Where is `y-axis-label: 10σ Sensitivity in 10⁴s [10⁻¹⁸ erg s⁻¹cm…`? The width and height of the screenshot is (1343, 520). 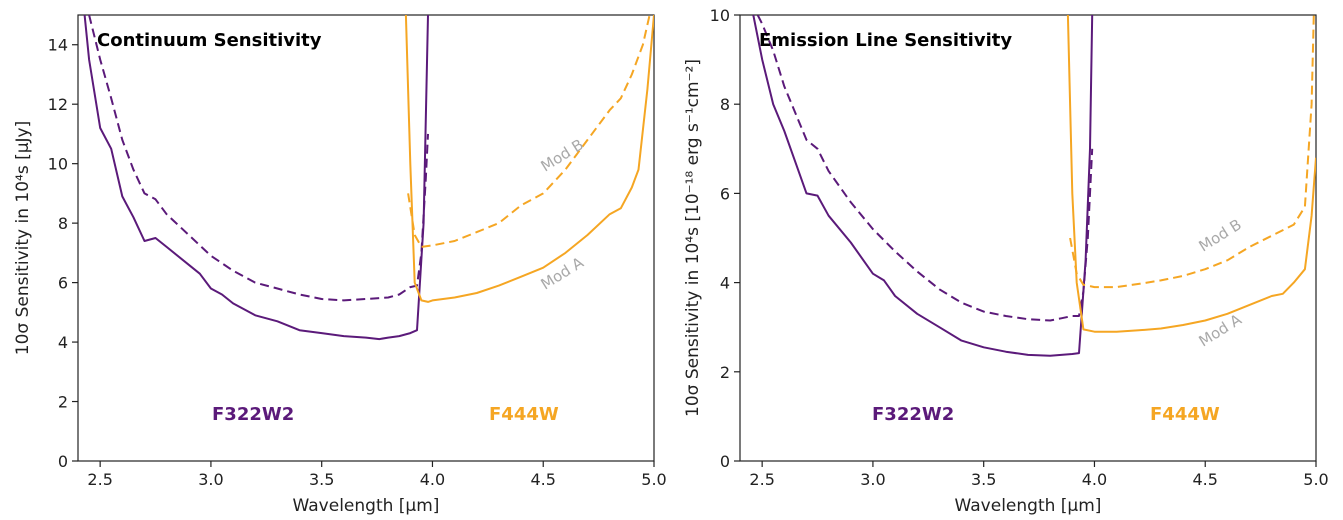
y-axis-label: 10σ Sensitivity in 10⁴s [10⁻¹⁸ erg s⁻¹cm… is located at coordinates (693, 238).